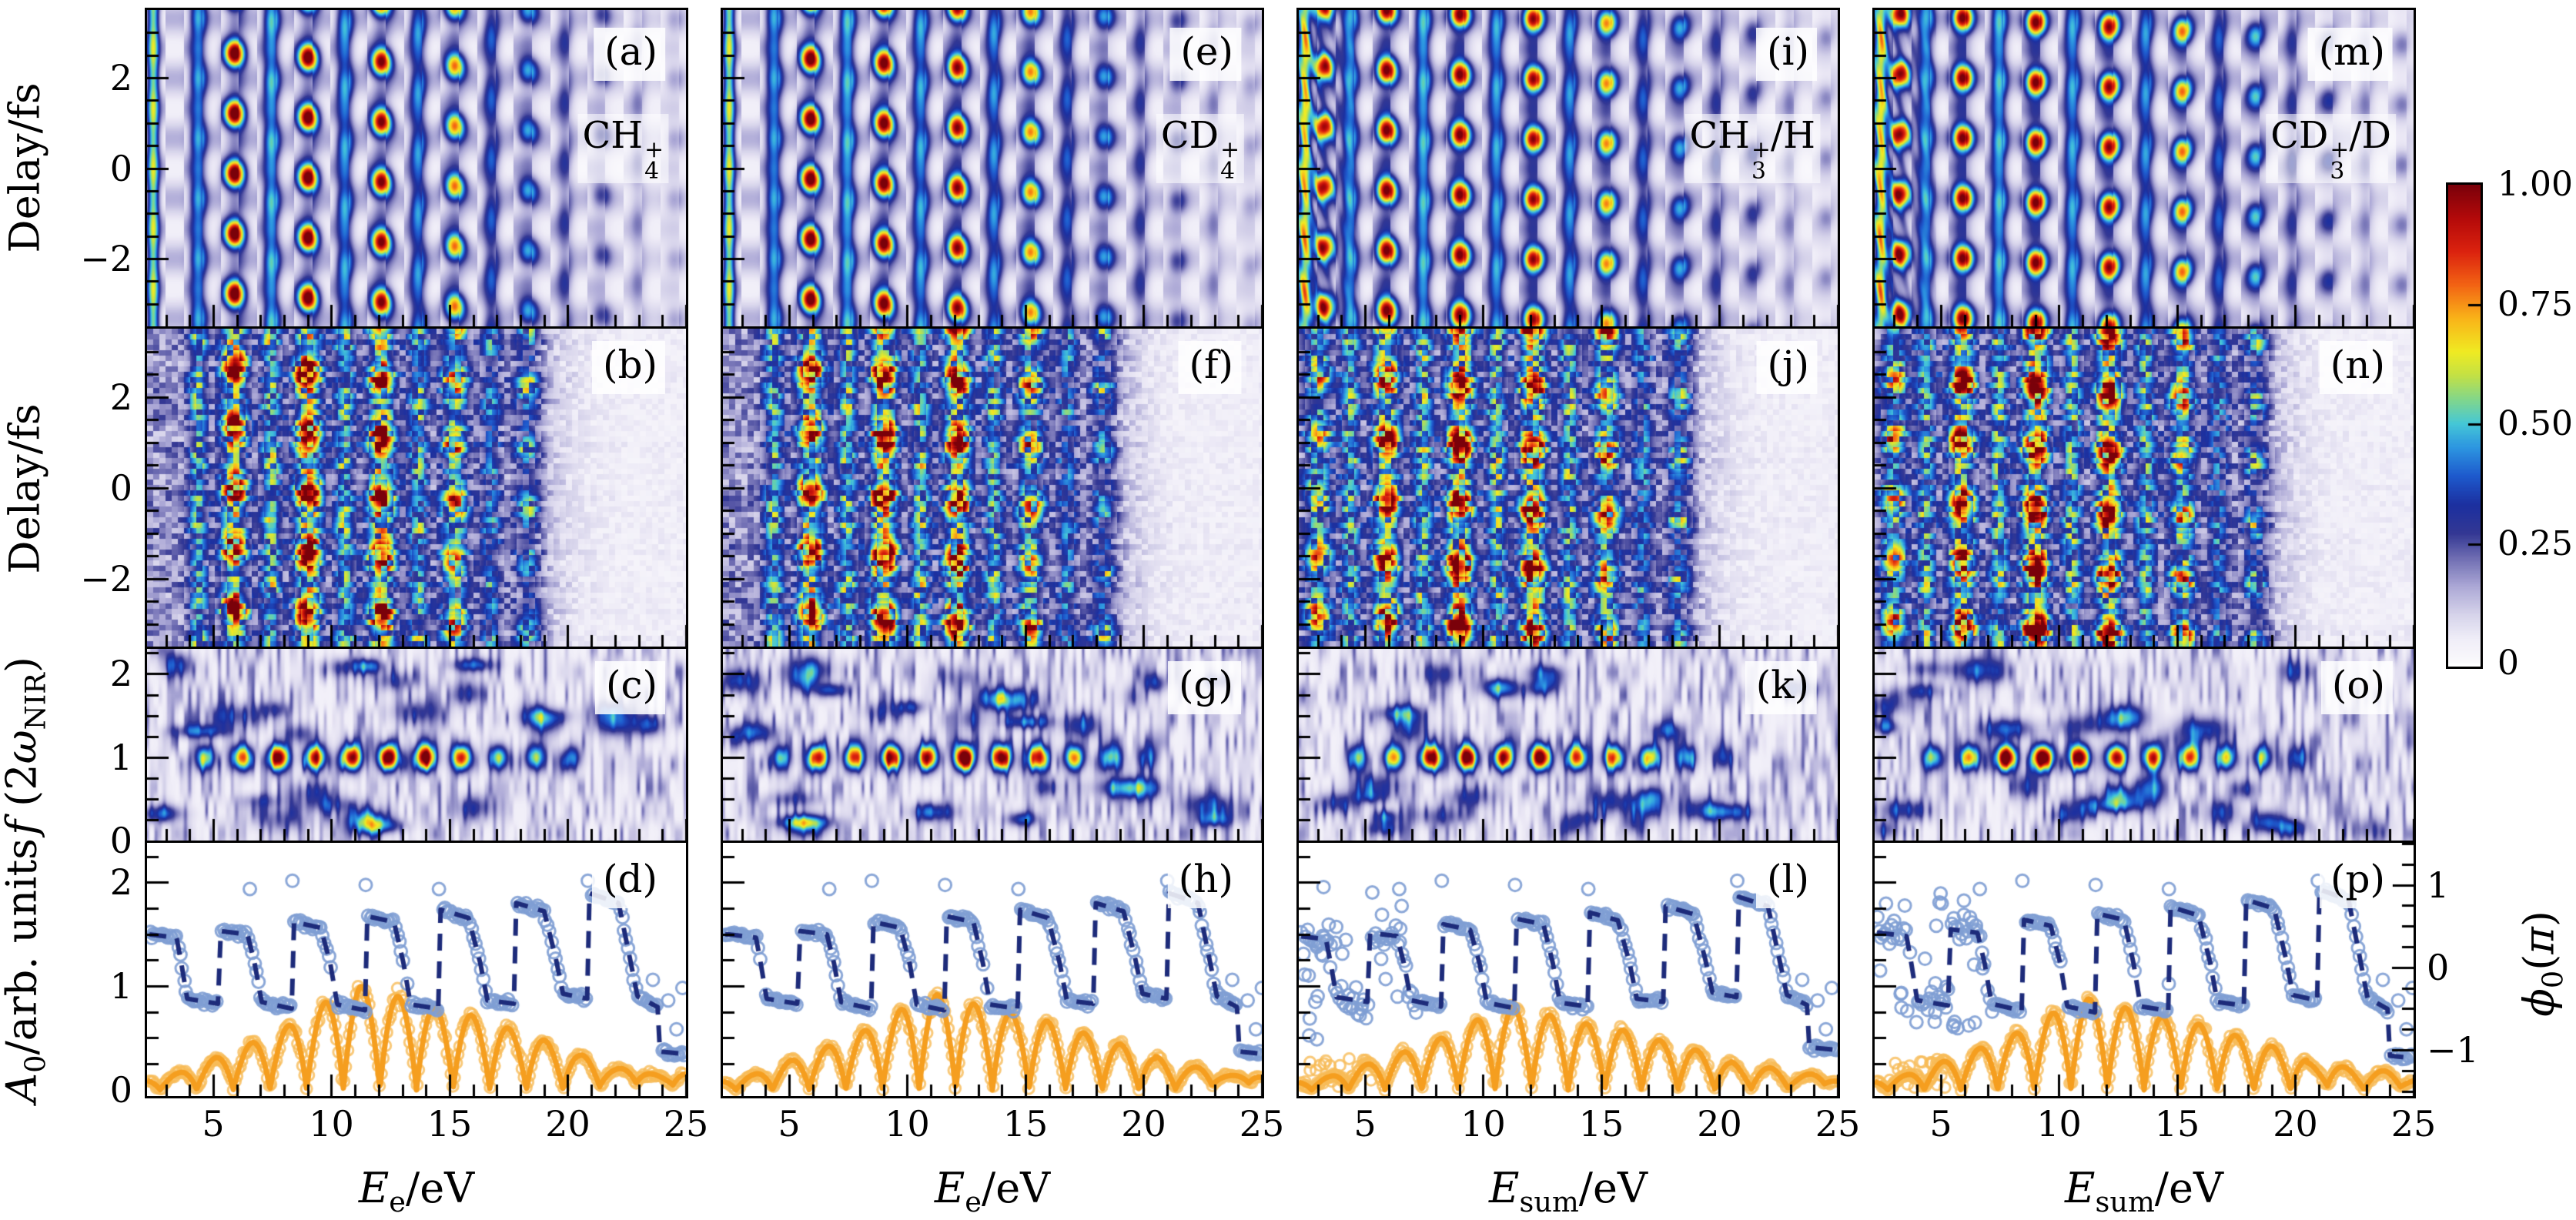 The width and height of the screenshot is (2576, 1220). What do you see at coordinates (1752, 149) in the screenshot?
I see `species-label-ch3: CH +3/H` at bounding box center [1752, 149].